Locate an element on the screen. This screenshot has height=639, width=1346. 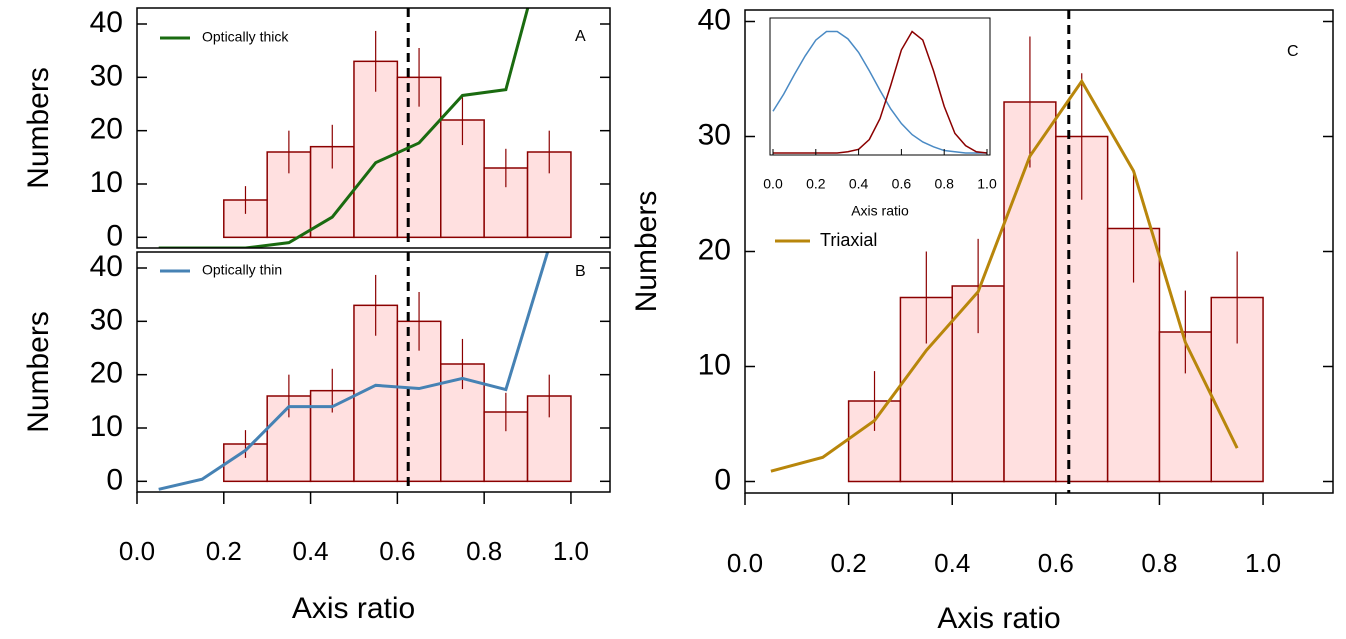
panel-letter: A is located at coordinates (580, 36).